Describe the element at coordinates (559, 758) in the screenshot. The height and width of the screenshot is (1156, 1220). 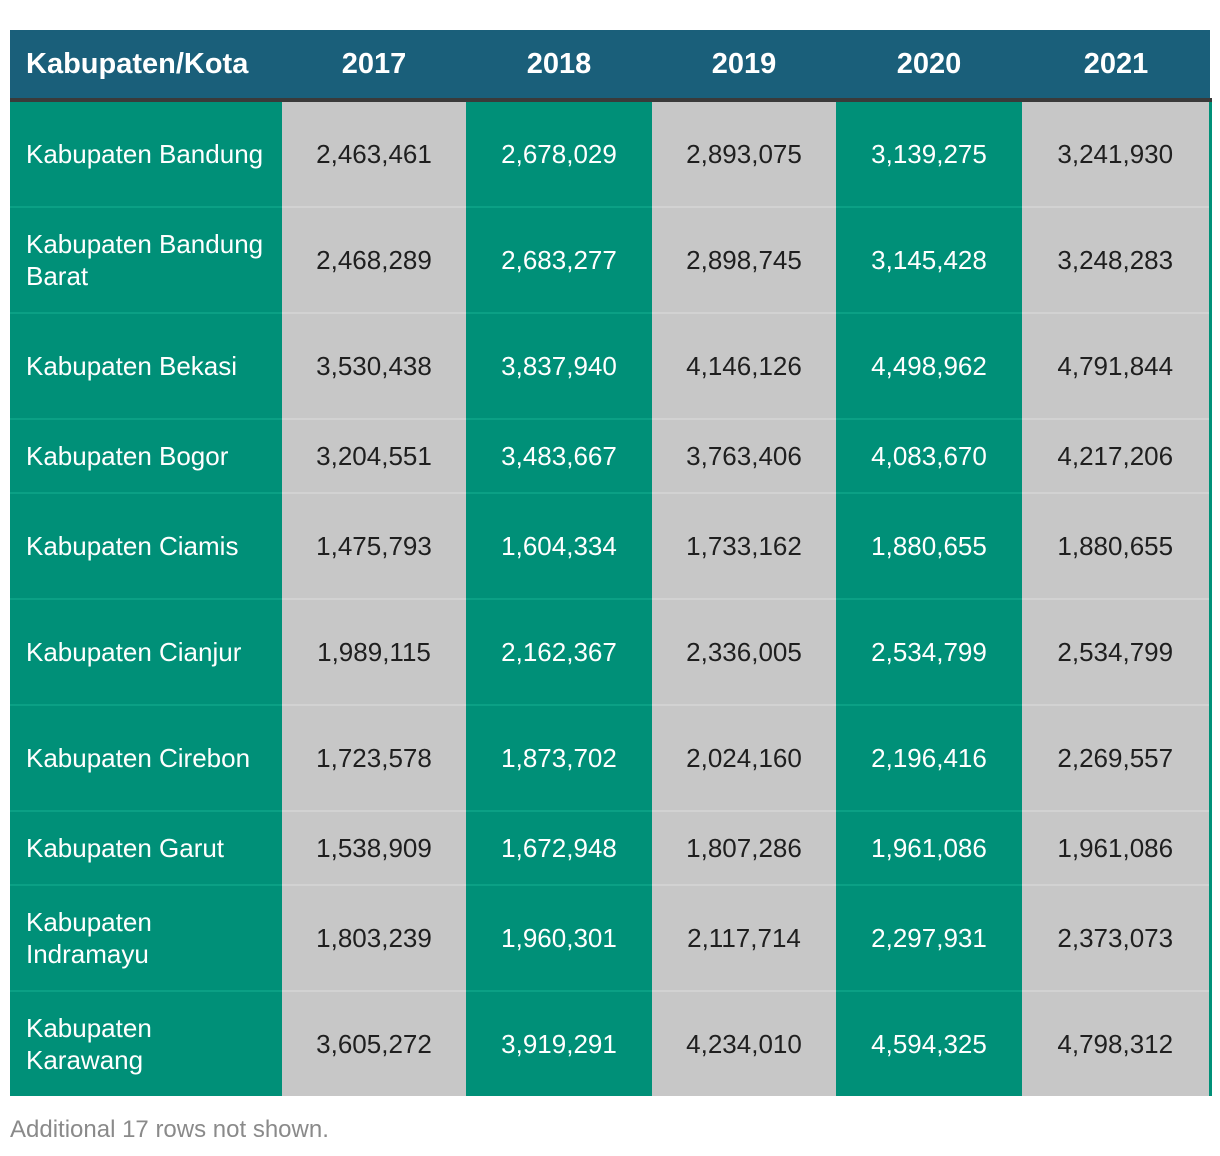
I see `value-cell-2018: 1,873,702` at that location.